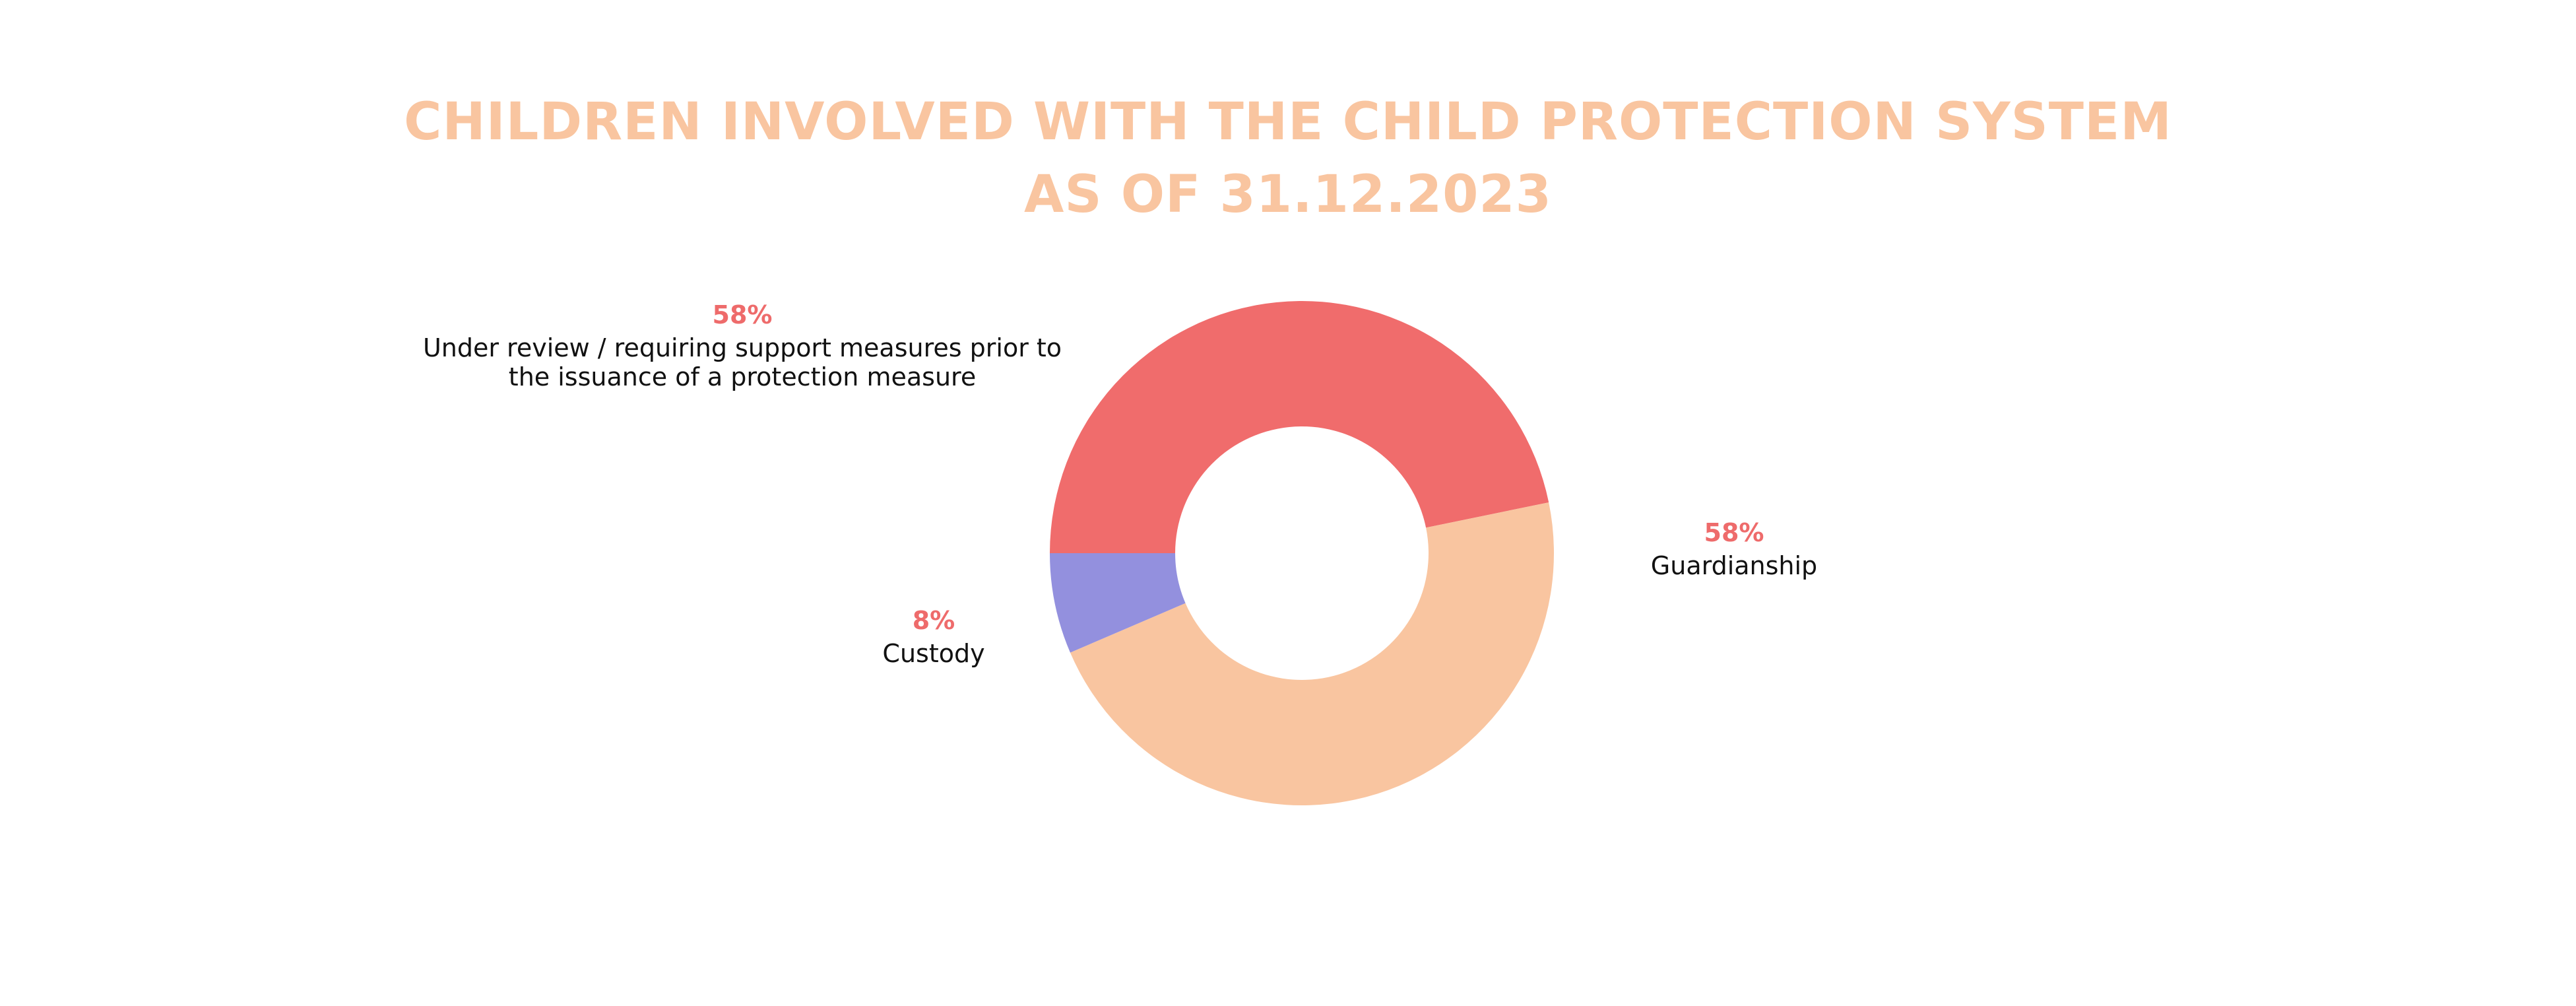 The image size is (2576, 1006). I want to click on category-label: Custody, so click(934, 653).